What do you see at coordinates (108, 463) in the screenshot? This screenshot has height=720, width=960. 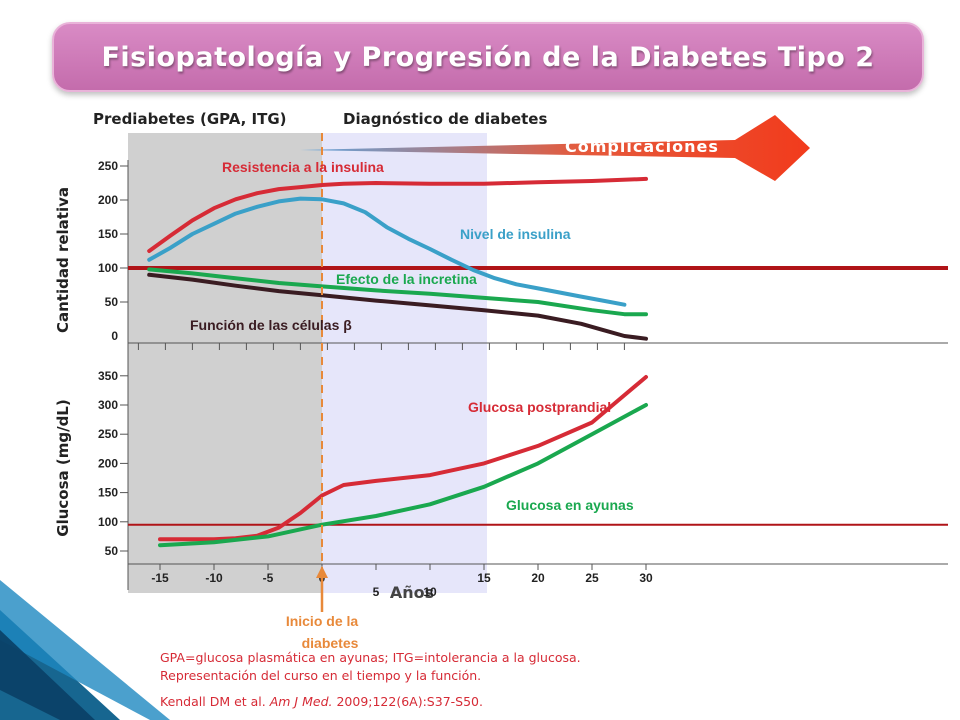 I see `bottom-y-tick-label: 200` at bounding box center [108, 463].